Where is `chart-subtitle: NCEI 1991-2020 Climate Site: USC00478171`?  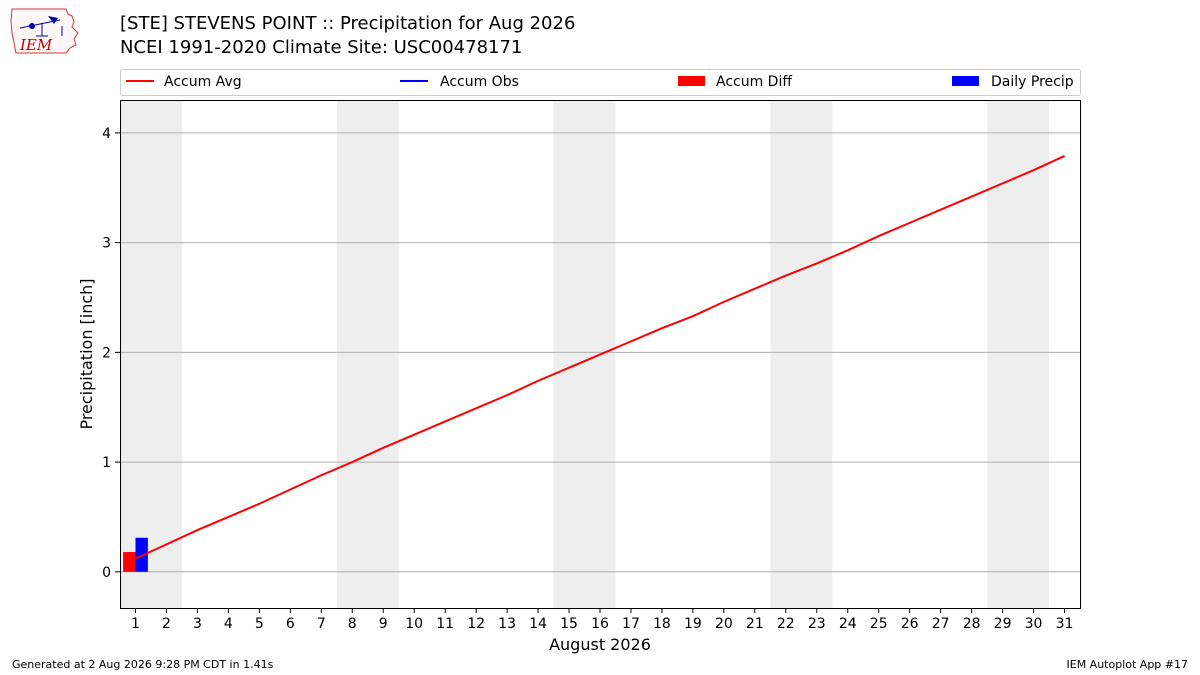
chart-subtitle: NCEI 1991-2020 Climate Site: USC00478171 is located at coordinates (321, 47).